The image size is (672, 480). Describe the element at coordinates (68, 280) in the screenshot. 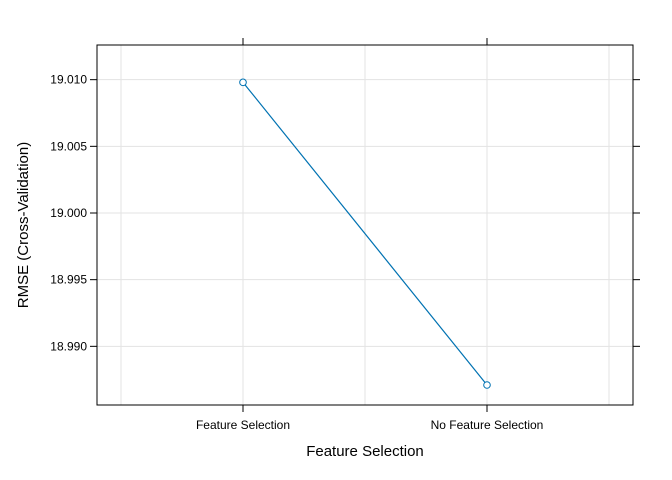

I see `y-tick-label: 18.995` at that location.